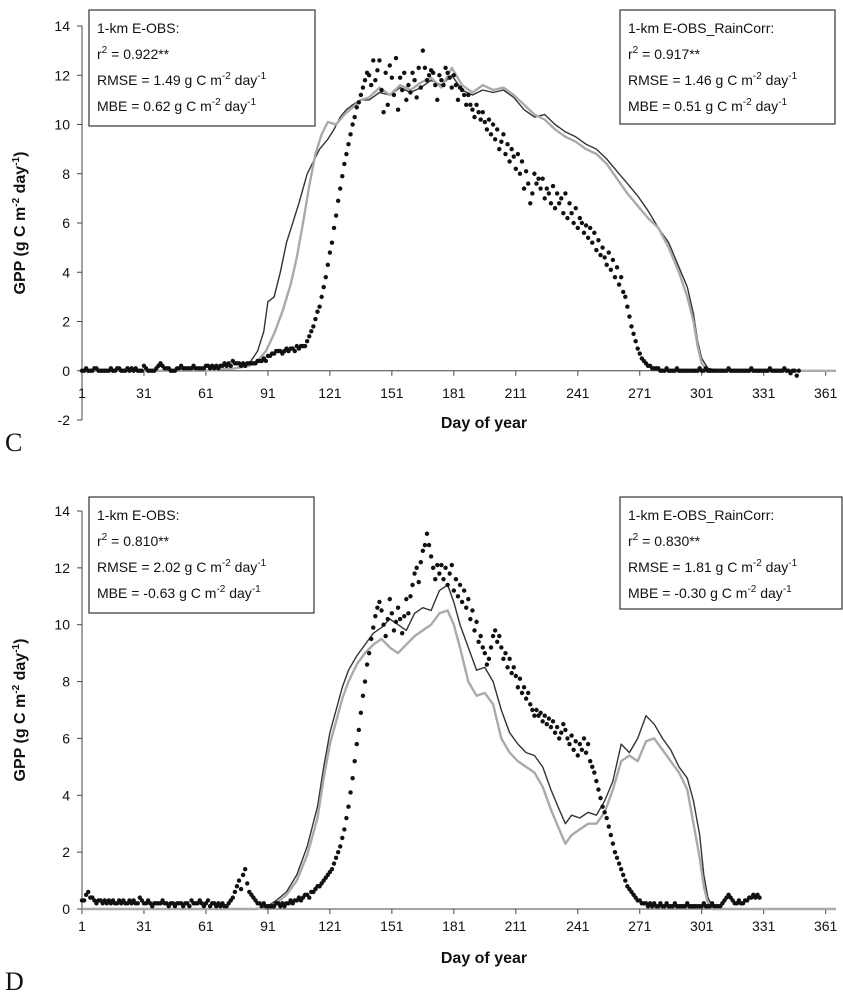  Describe the element at coordinates (20, 710) in the screenshot. I see `y-axis-title: GPP (g C m-2 day-1)` at that location.